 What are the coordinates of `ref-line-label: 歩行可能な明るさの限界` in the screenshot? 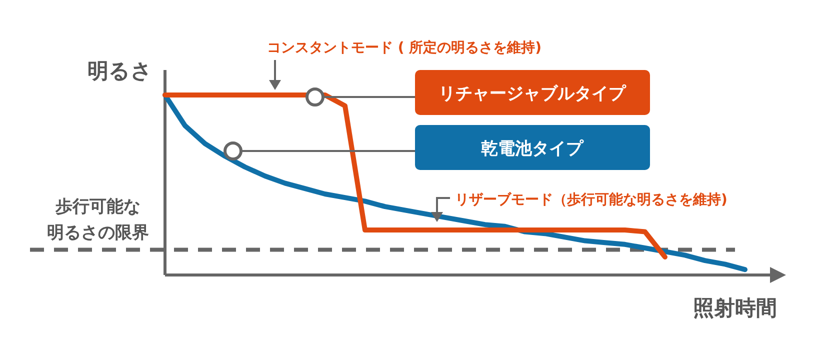 It's located at (98, 219).